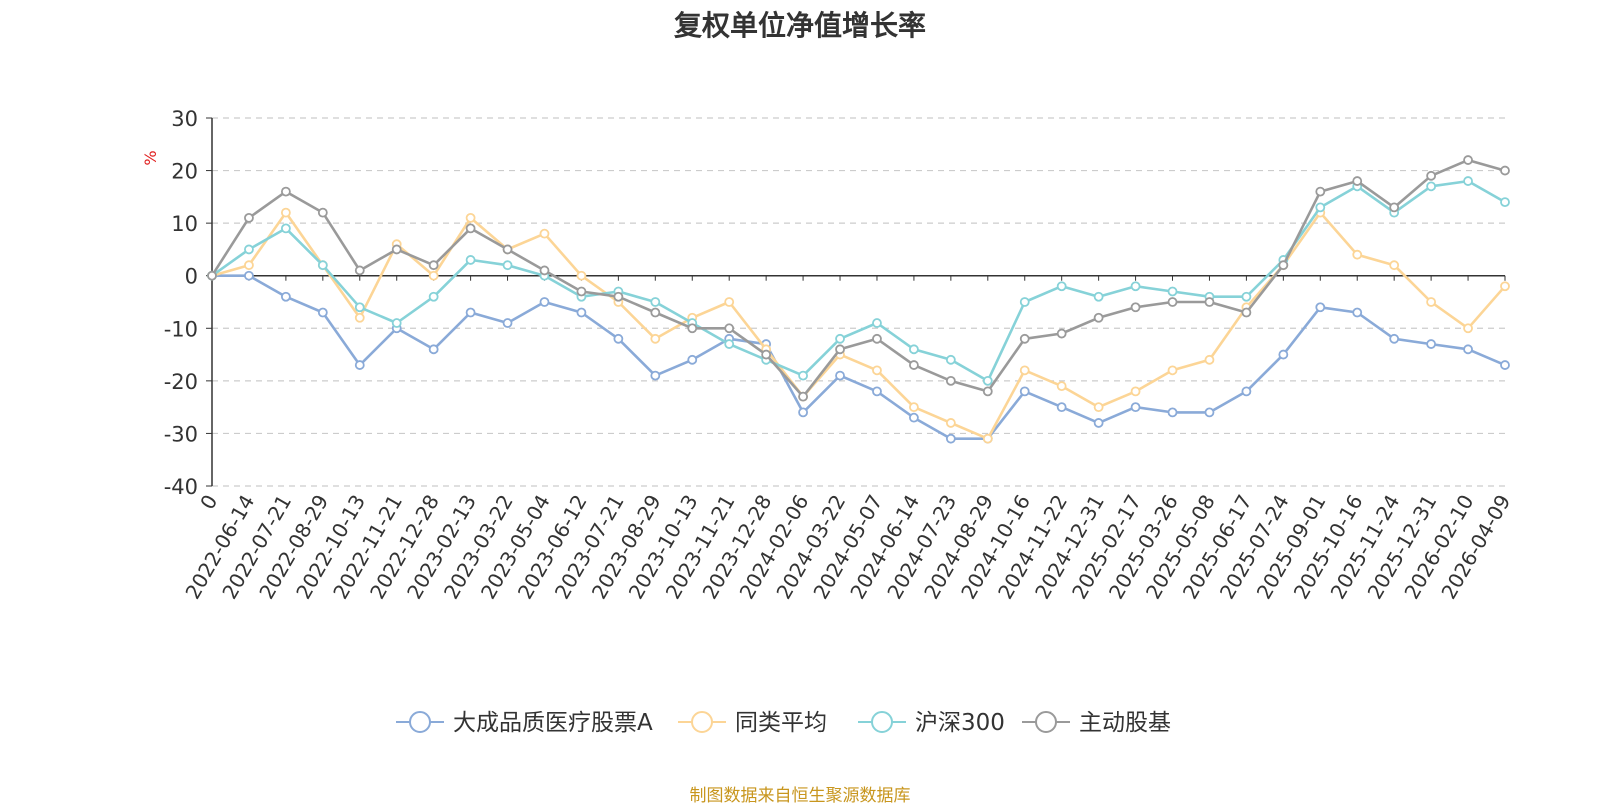 The width and height of the screenshot is (1600, 806). What do you see at coordinates (181, 487) in the screenshot?
I see `y-tick-label: -40` at bounding box center [181, 487].